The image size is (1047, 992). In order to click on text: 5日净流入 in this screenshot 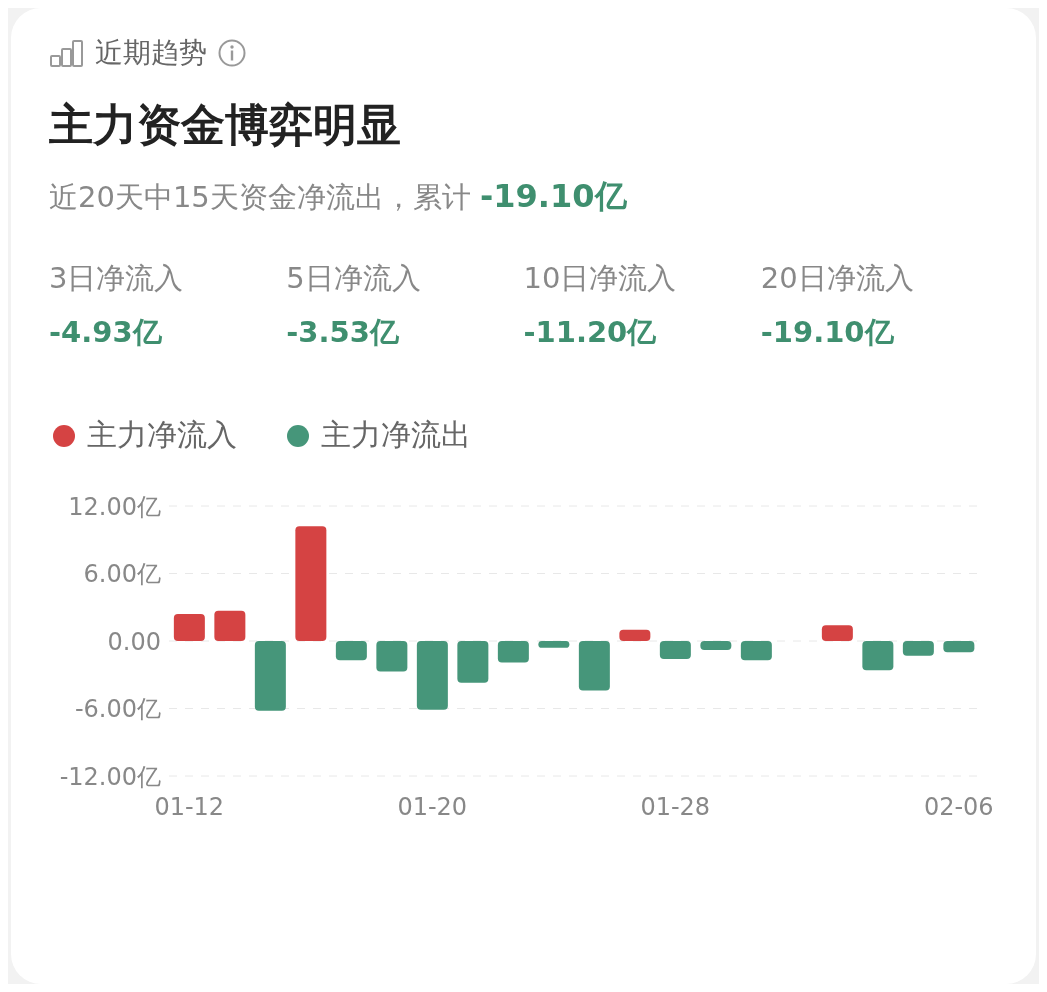, I will do `click(354, 278)`.